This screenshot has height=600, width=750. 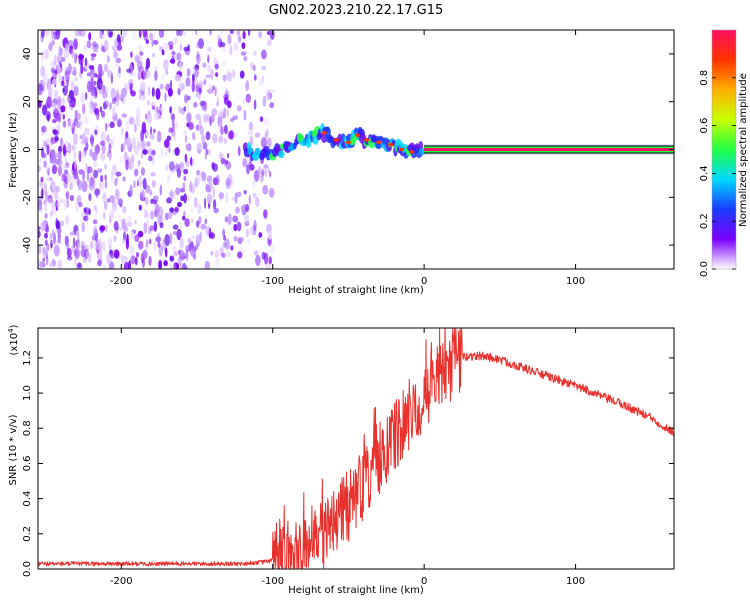 I want to click on spectrogram-x-tick-label: 0, so click(x=424, y=281).